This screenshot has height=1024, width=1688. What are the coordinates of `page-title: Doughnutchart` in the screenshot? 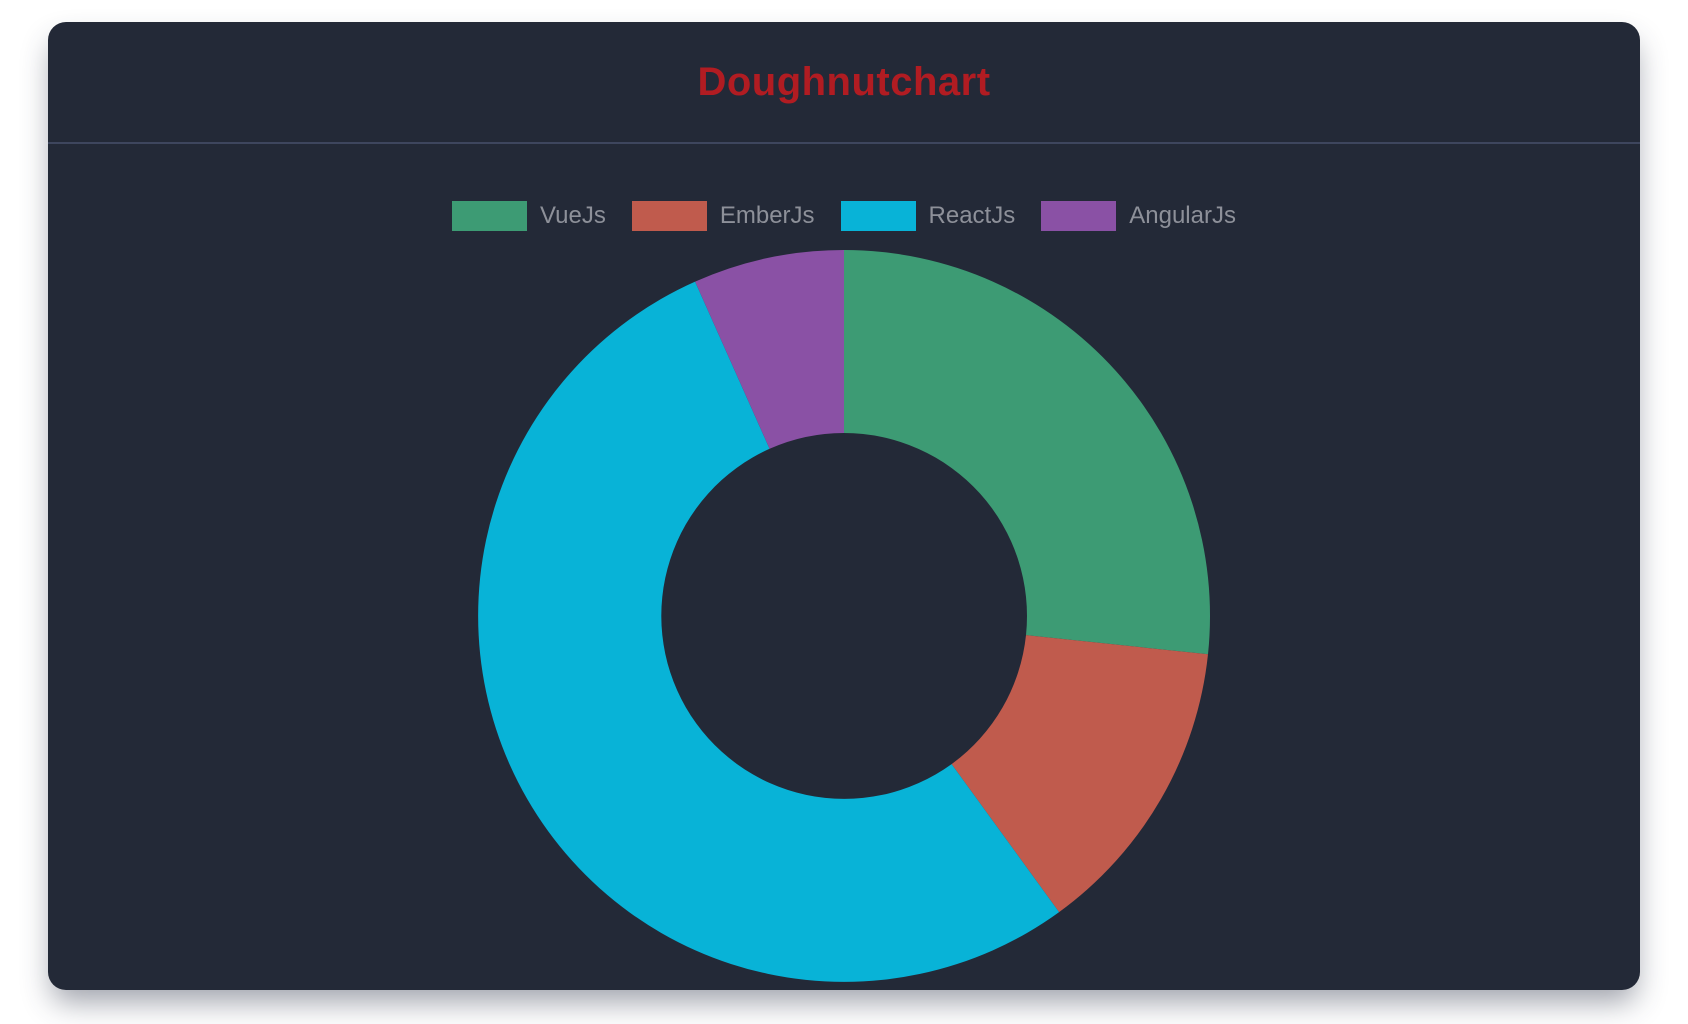 It's located at (844, 81).